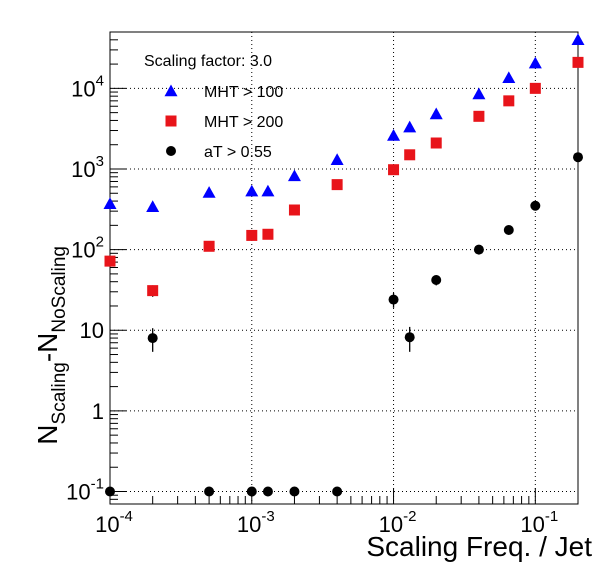 The image size is (596, 572). I want to click on y-tick-label-exponent: 3, so click(100, 161).